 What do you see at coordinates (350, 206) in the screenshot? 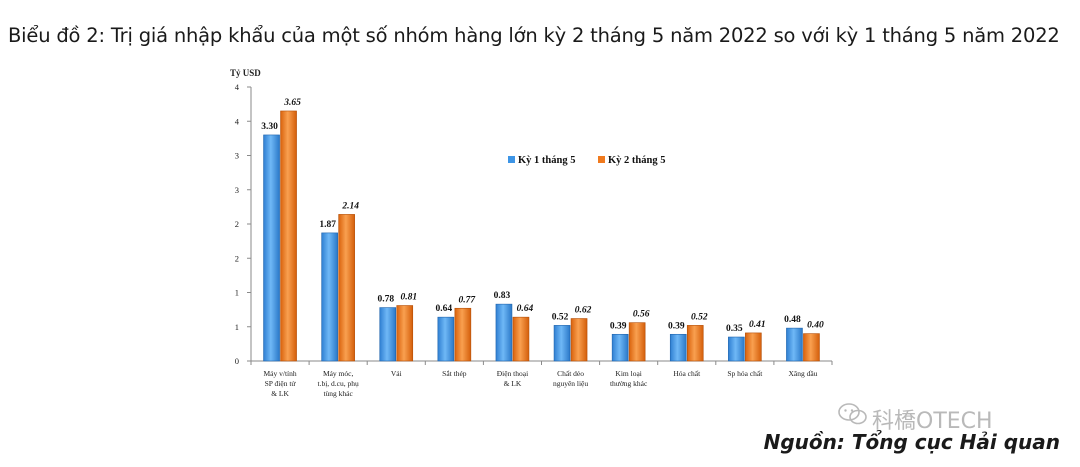
I see `data-label: 2.14` at bounding box center [350, 206].